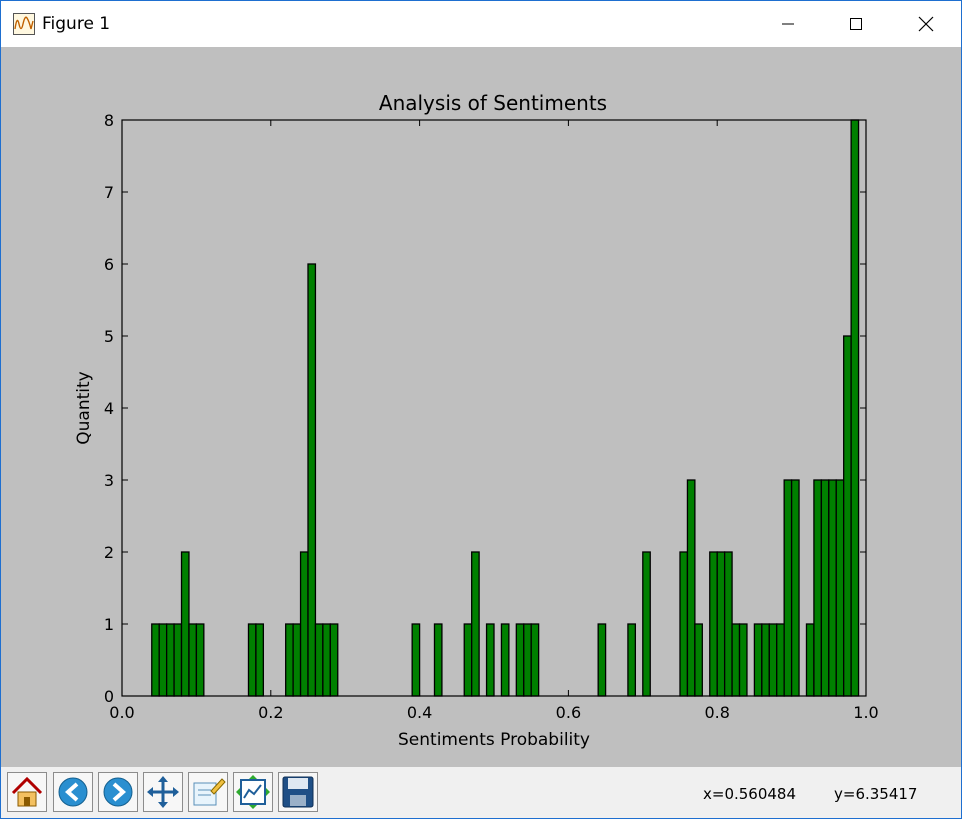  I want to click on chart-title: Analysis of Sentiments, so click(493, 103).